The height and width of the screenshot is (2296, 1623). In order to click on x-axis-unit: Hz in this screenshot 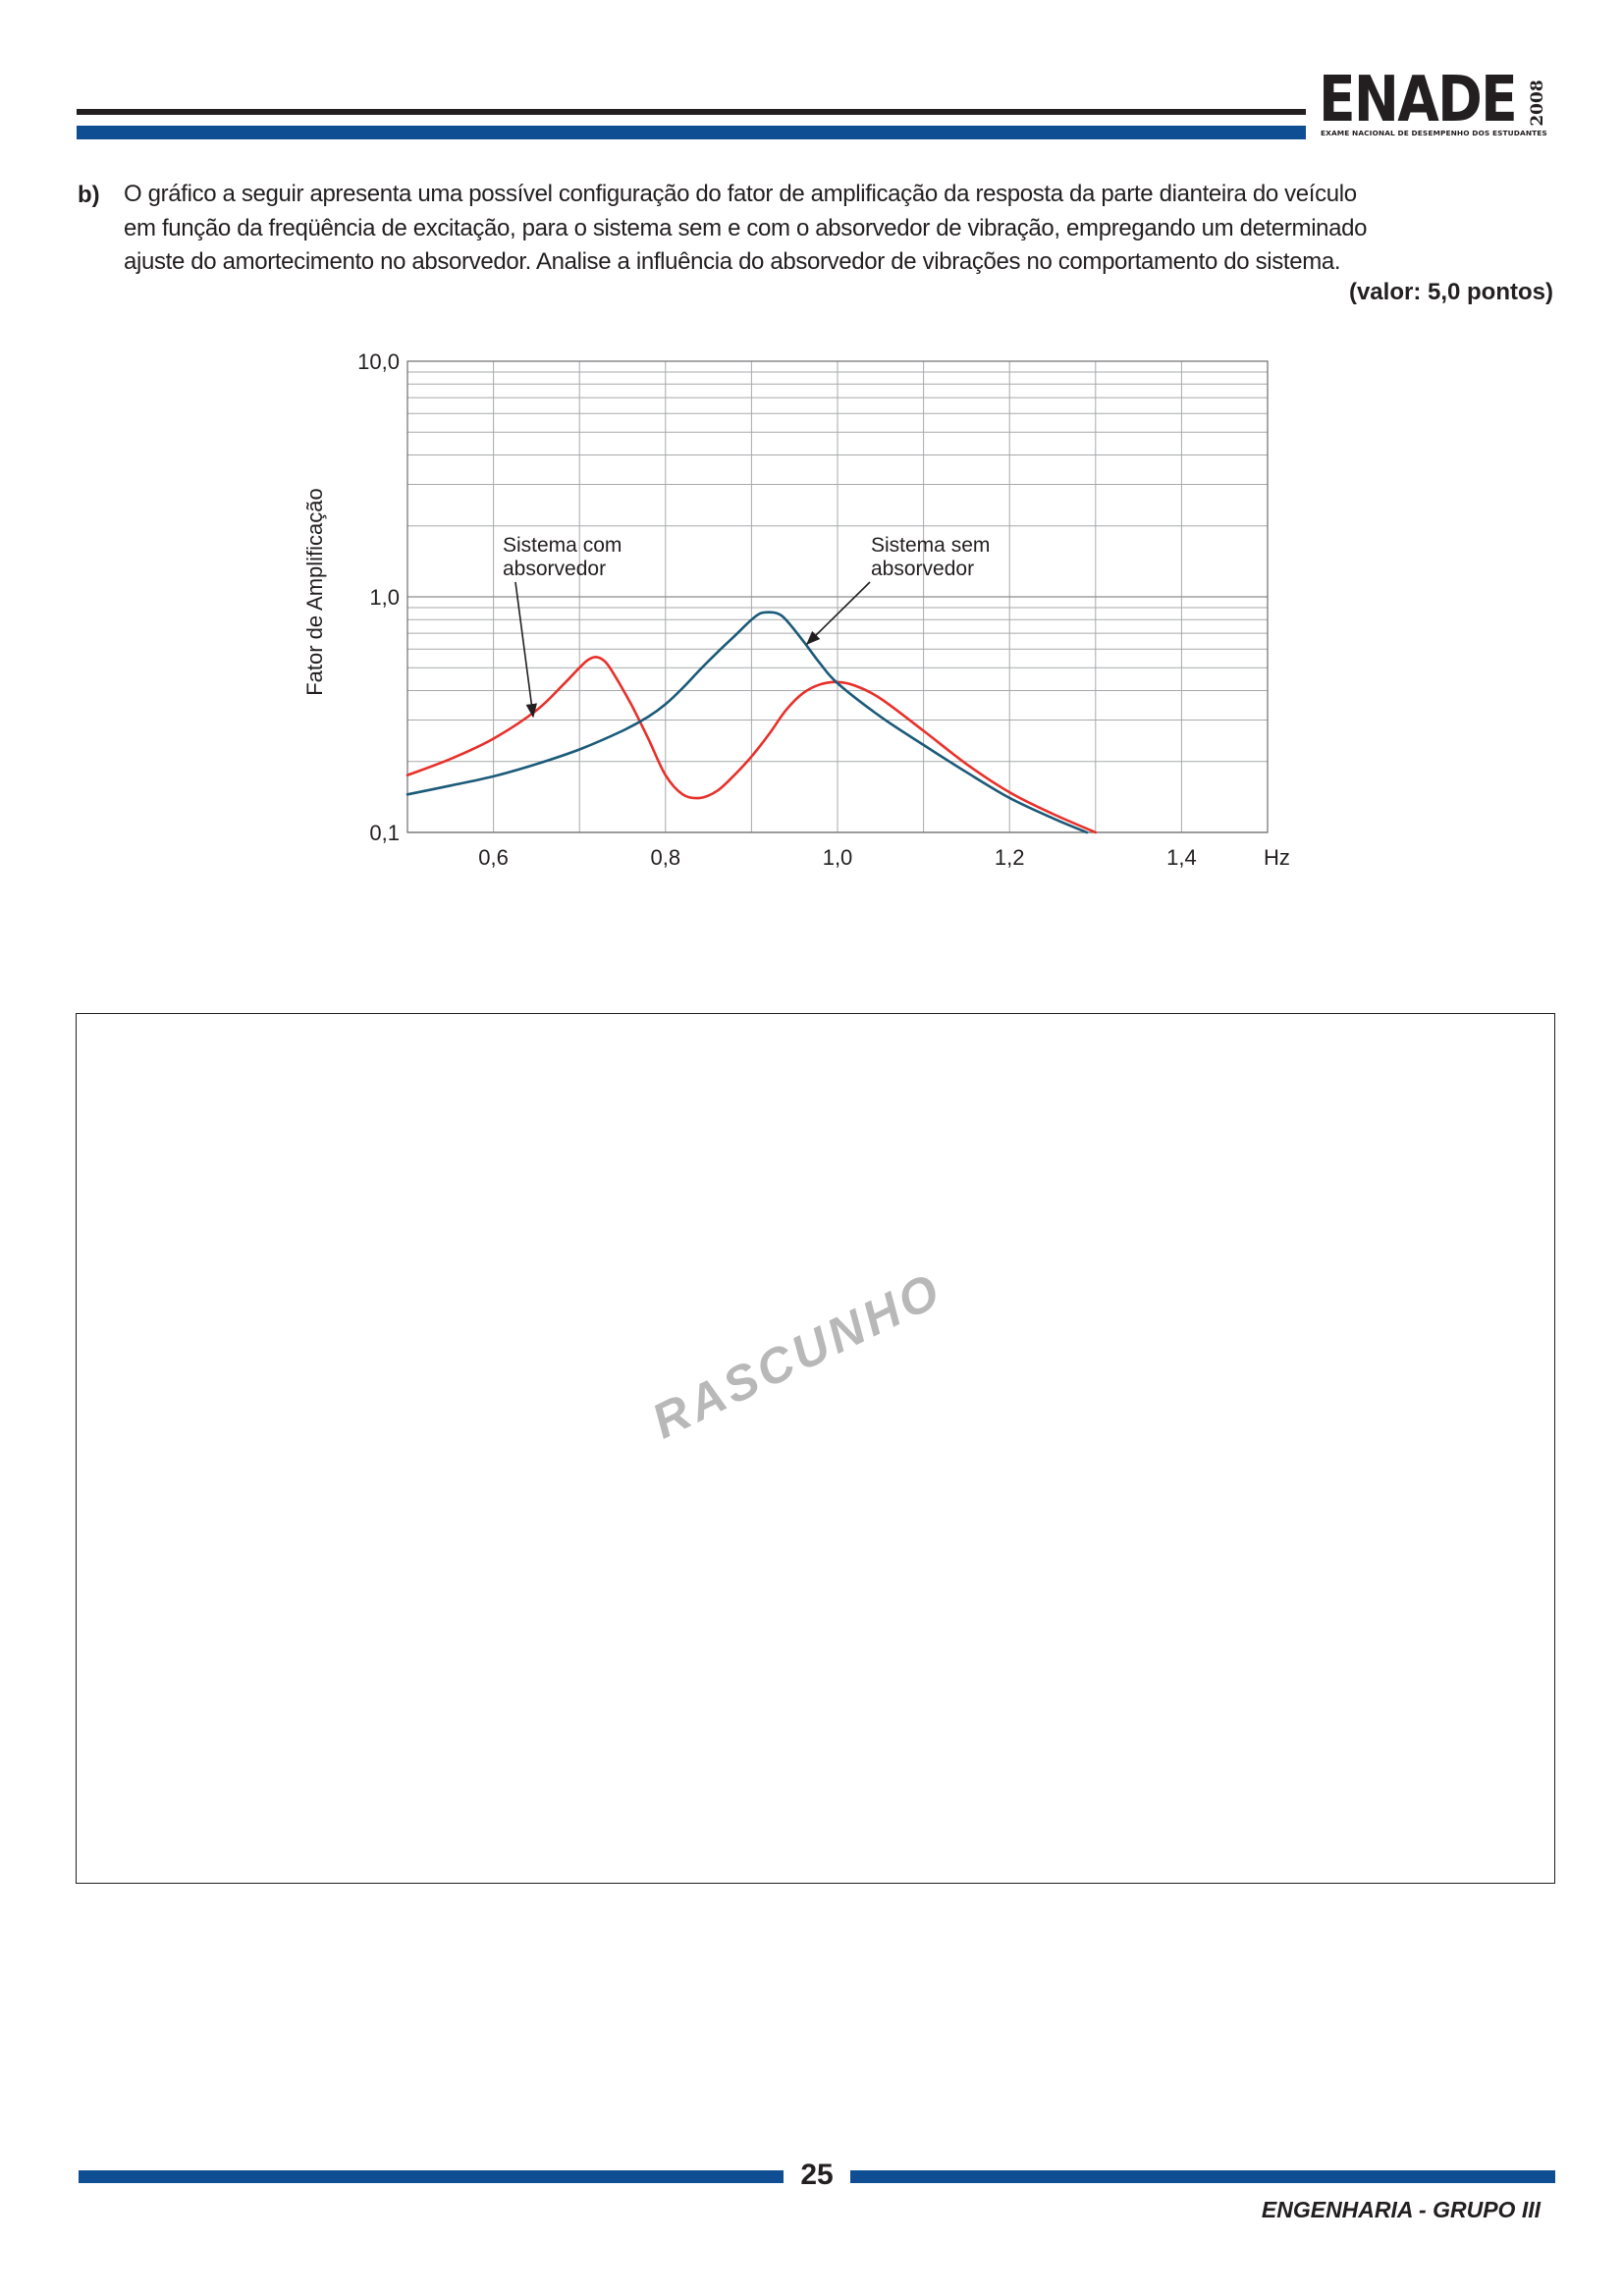, I will do `click(1277, 858)`.